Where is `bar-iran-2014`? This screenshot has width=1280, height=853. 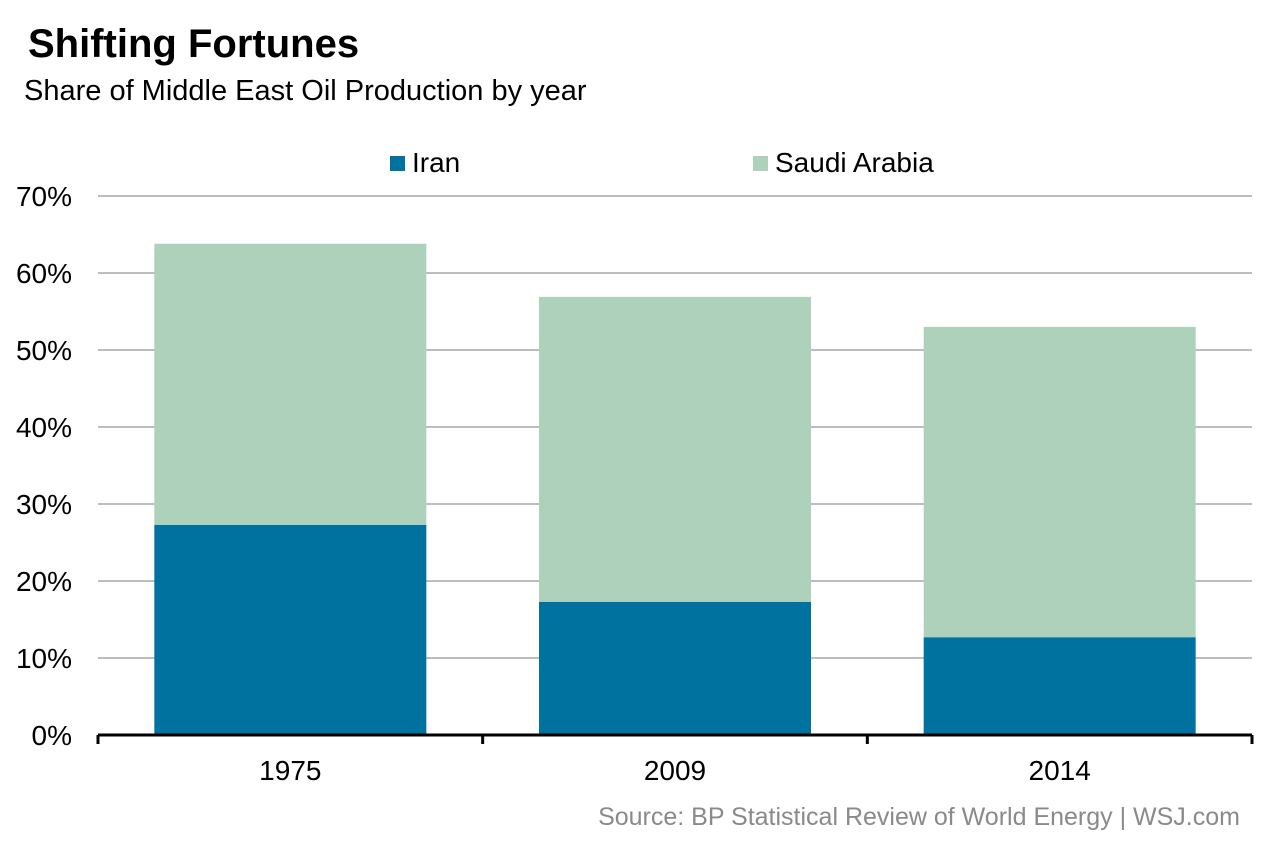 bar-iran-2014 is located at coordinates (1059, 686).